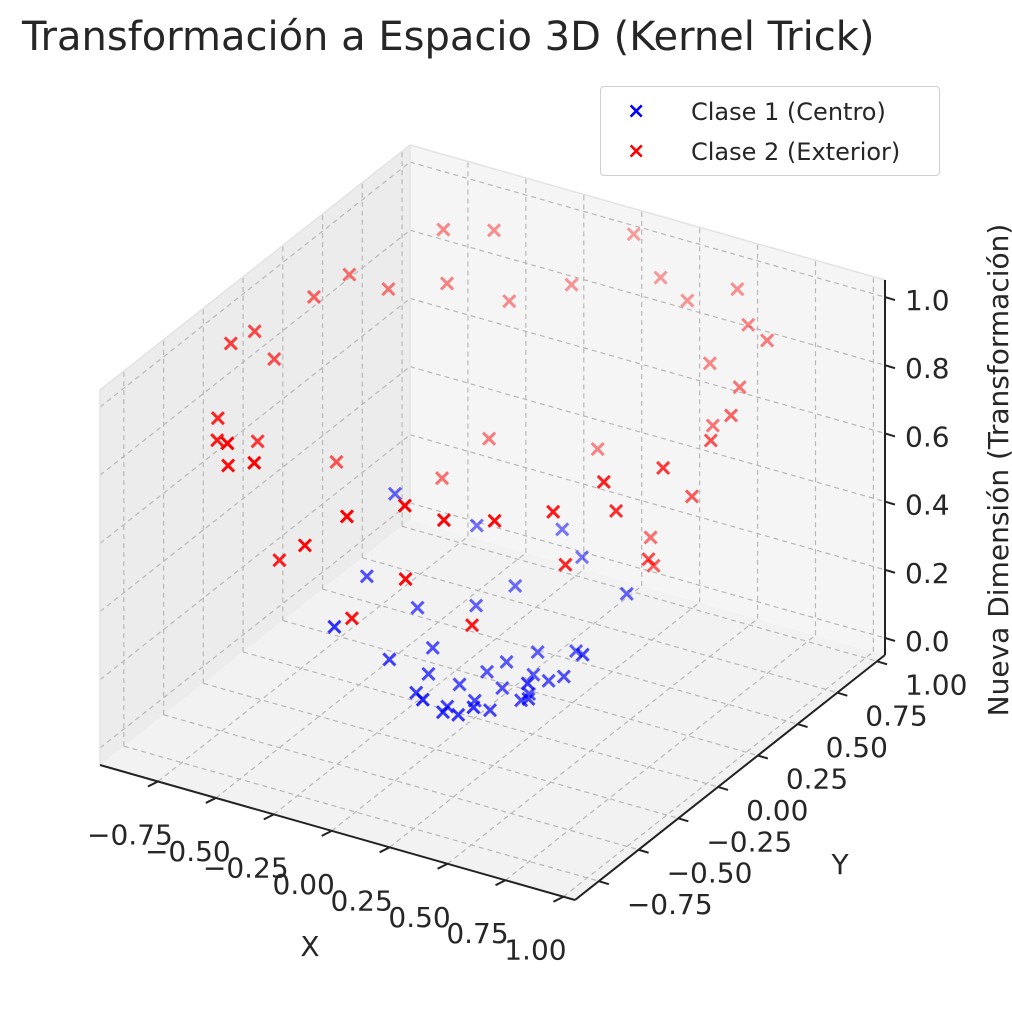 The width and height of the screenshot is (1012, 1030). What do you see at coordinates (777, 810) in the screenshot?
I see `y-tick-label: 0.00` at bounding box center [777, 810].